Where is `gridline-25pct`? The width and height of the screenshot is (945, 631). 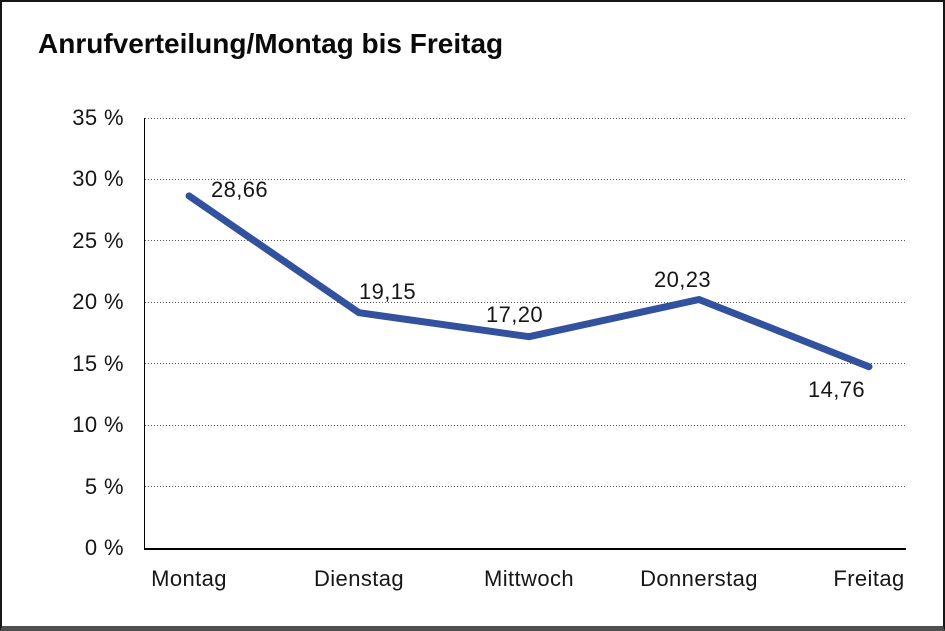 gridline-25pct is located at coordinates (525, 241).